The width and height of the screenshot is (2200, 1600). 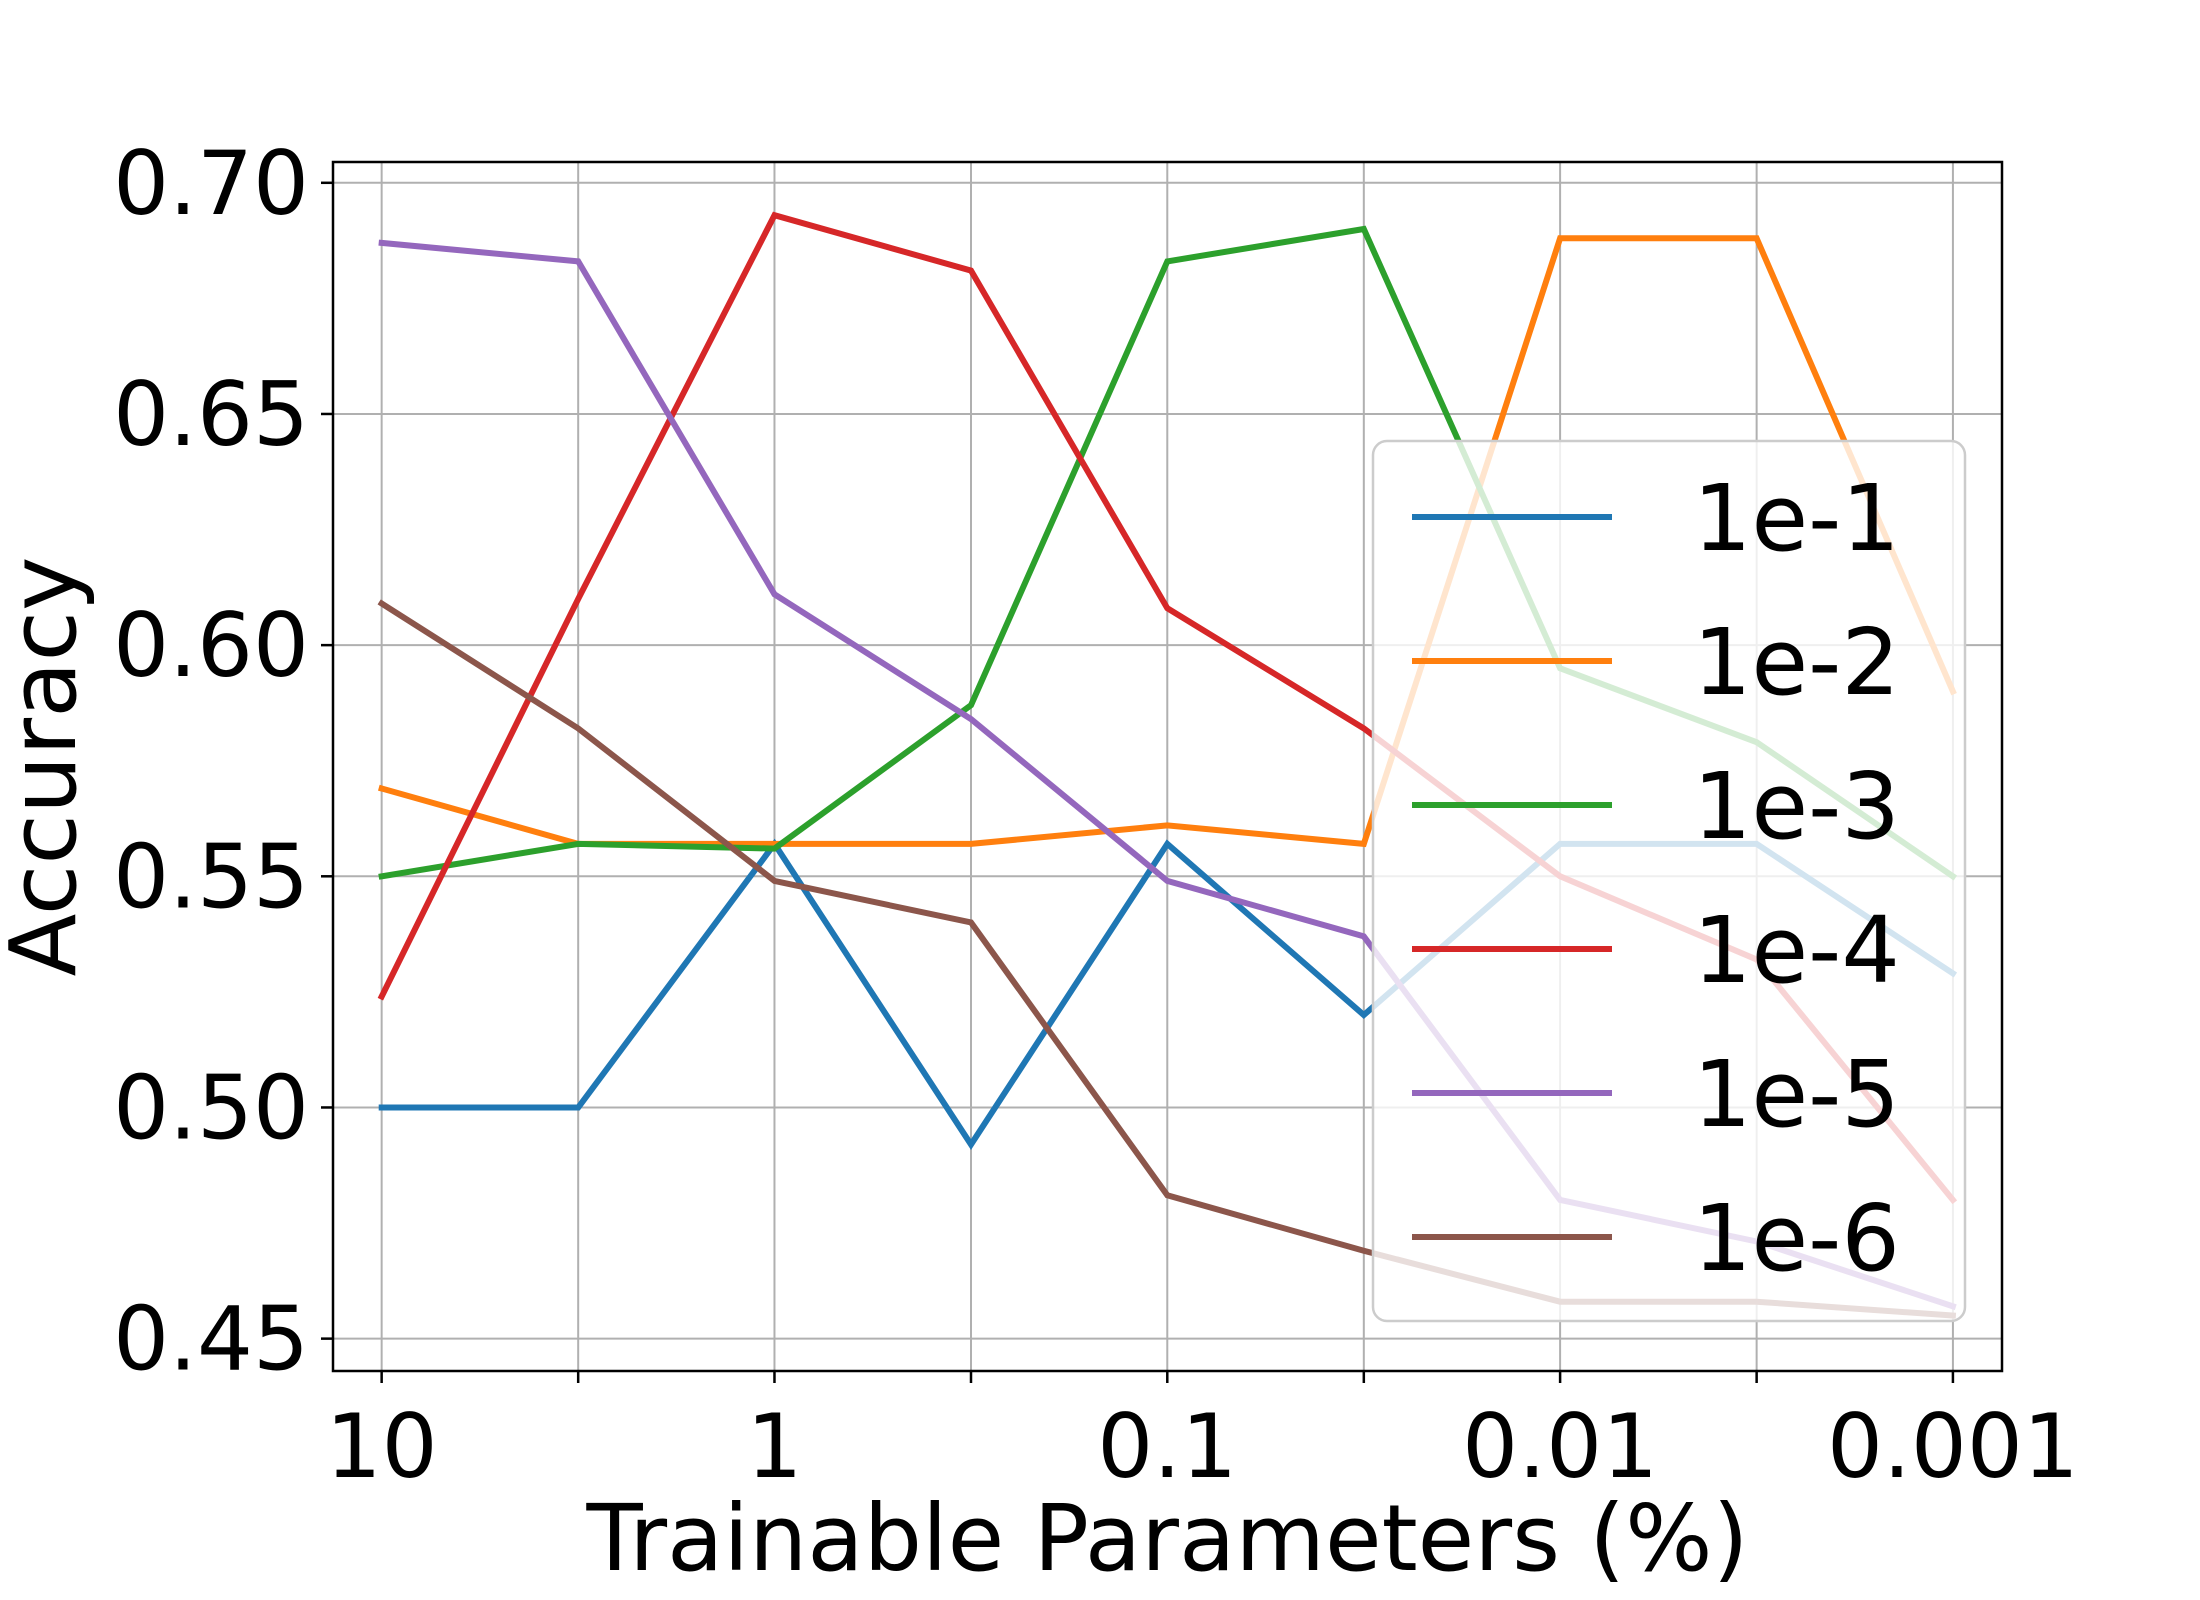 I want to click on y-tick-label: 0.60, so click(x=211, y=645).